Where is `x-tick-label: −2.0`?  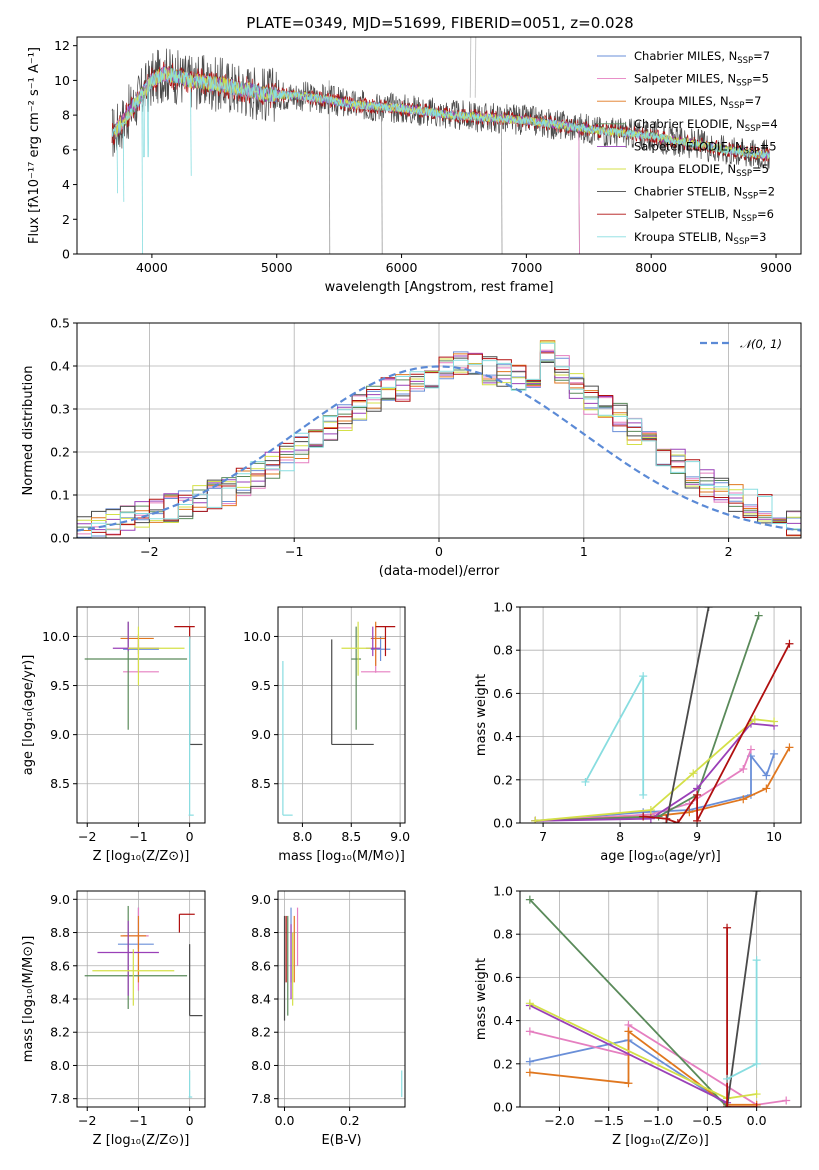 x-tick-label: −2.0 is located at coordinates (559, 1120).